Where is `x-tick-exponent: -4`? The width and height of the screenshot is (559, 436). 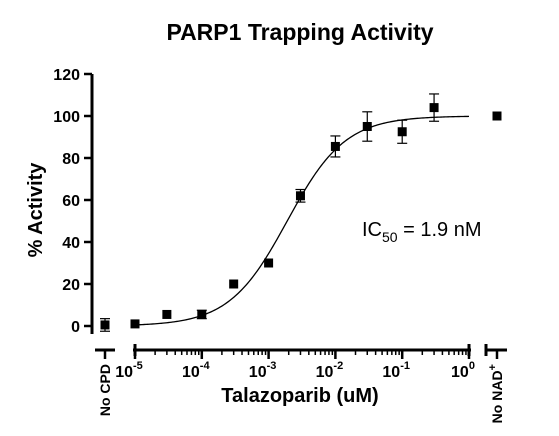 x-tick-exponent: -4 is located at coordinates (205, 366).